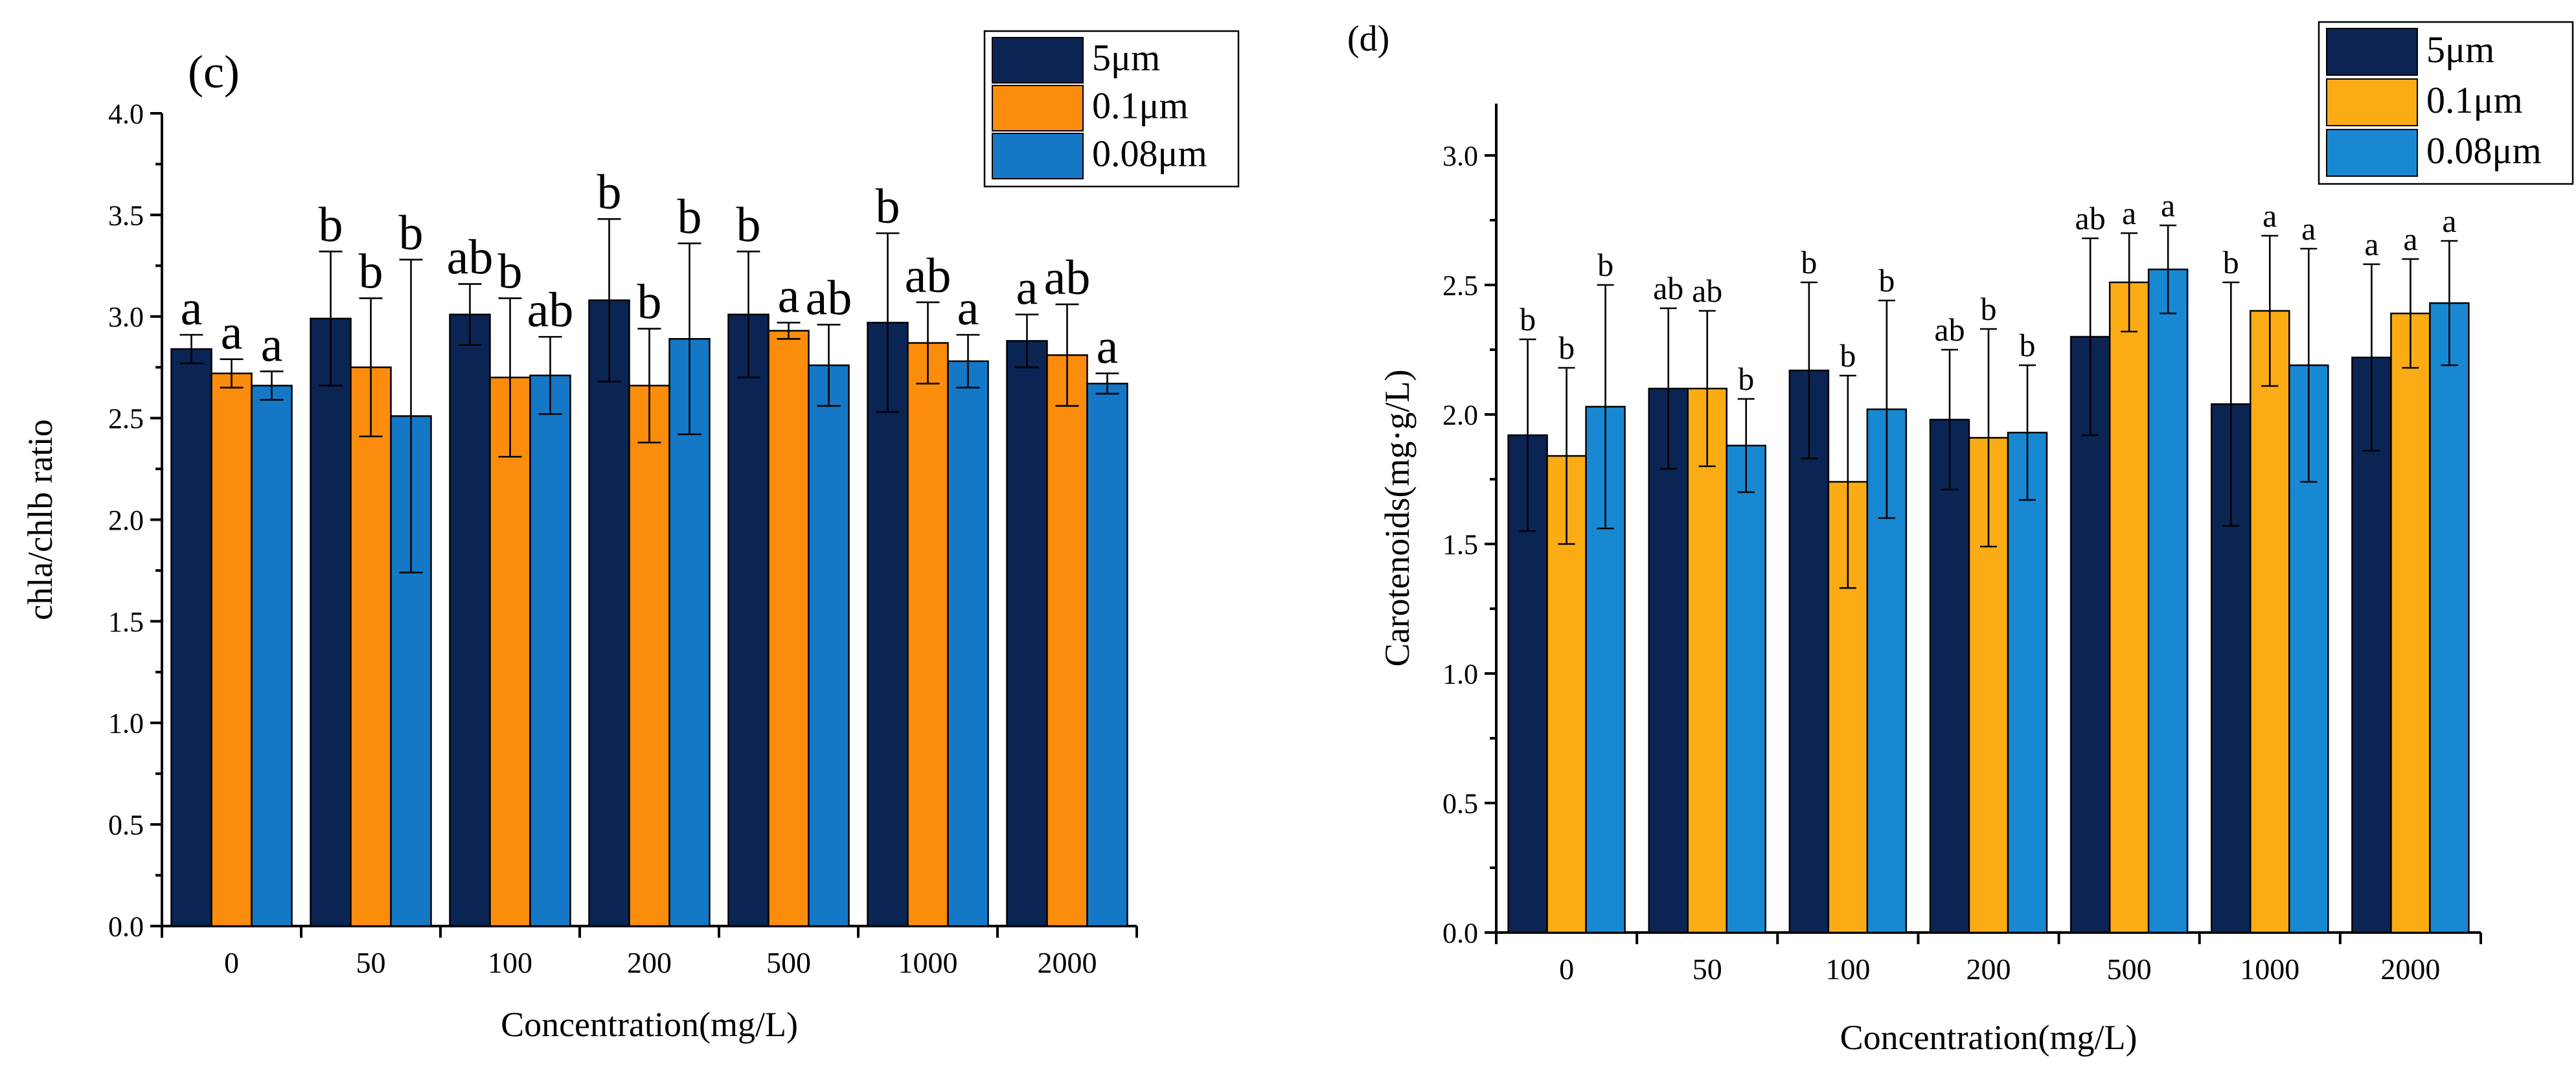 The image size is (2576, 1075). What do you see at coordinates (1460, 933) in the screenshot?
I see `y-tick-label: 0.0` at bounding box center [1460, 933].